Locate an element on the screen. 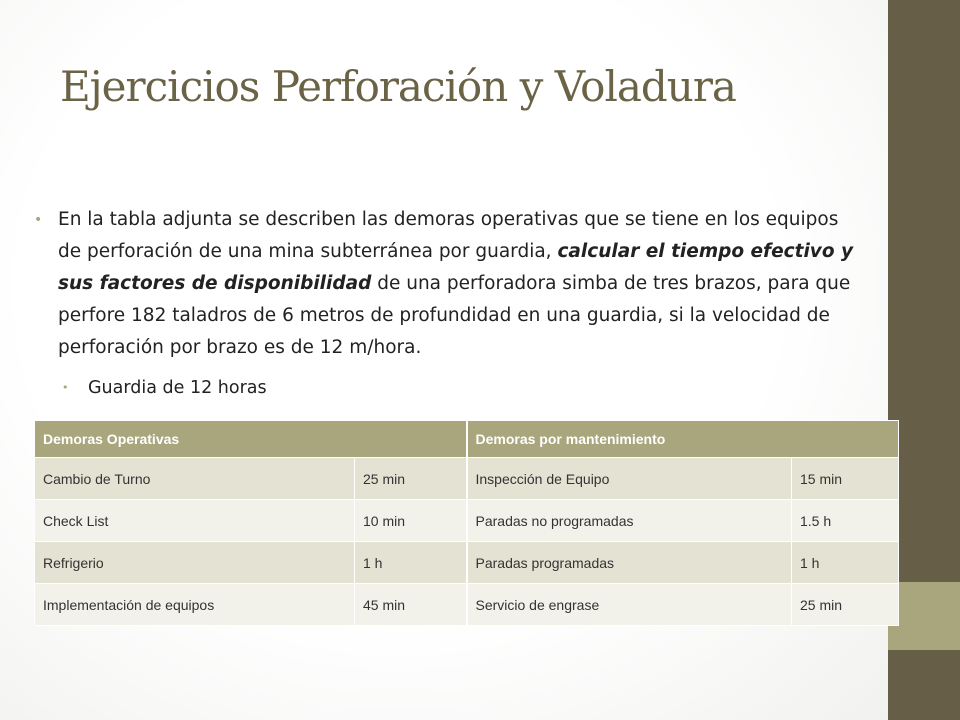 The width and height of the screenshot is (960, 720). side-decoration-band is located at coordinates (924, 360).